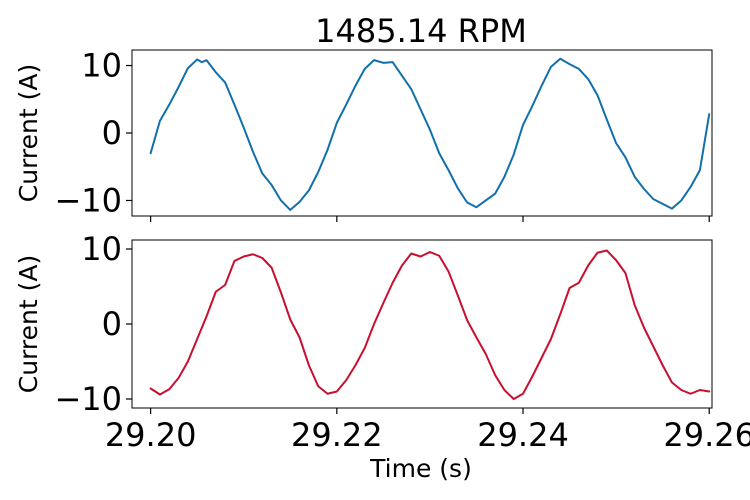 The image size is (750, 500). Describe the element at coordinates (337, 435) in the screenshot. I see `x-tick-label: 29.22` at that location.